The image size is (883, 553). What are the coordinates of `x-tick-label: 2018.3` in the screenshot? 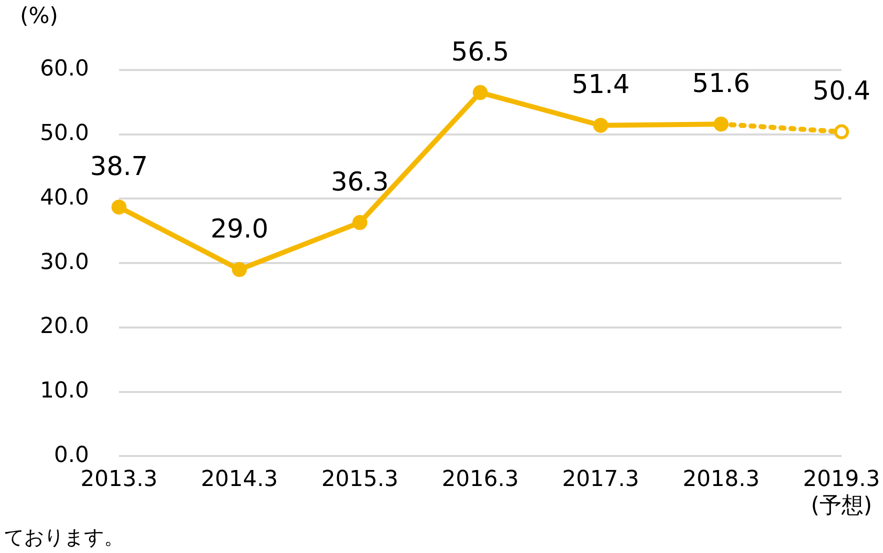 It's located at (721, 479).